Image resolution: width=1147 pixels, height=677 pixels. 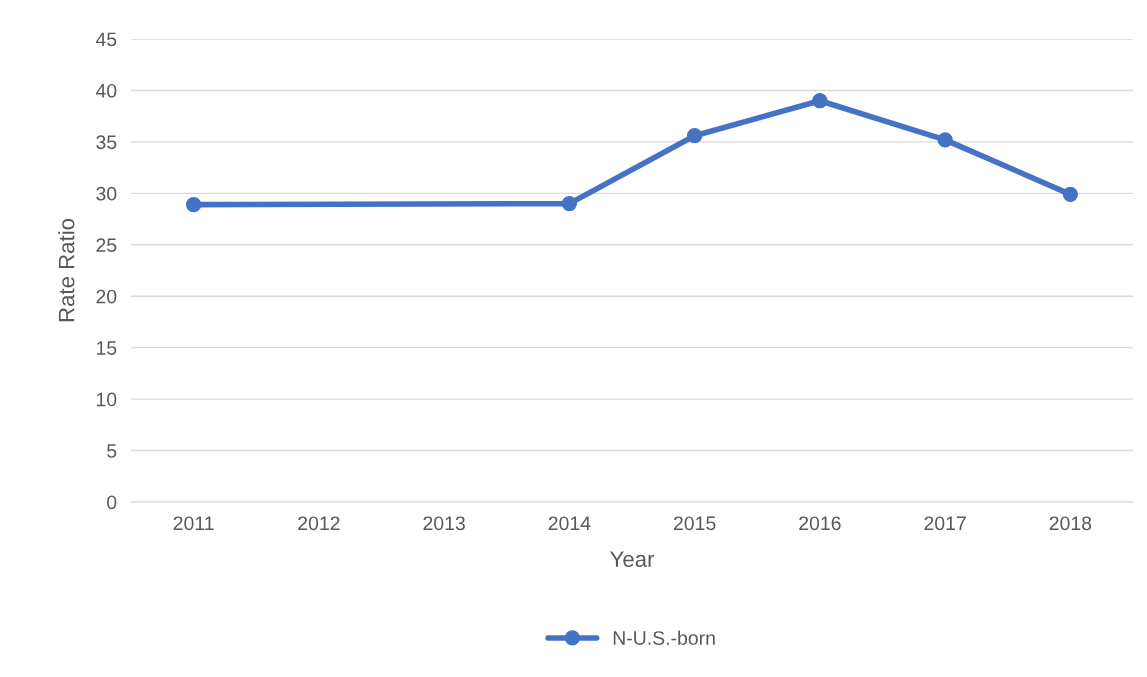 What do you see at coordinates (820, 523) in the screenshot?
I see `x-tick-label: 2016` at bounding box center [820, 523].